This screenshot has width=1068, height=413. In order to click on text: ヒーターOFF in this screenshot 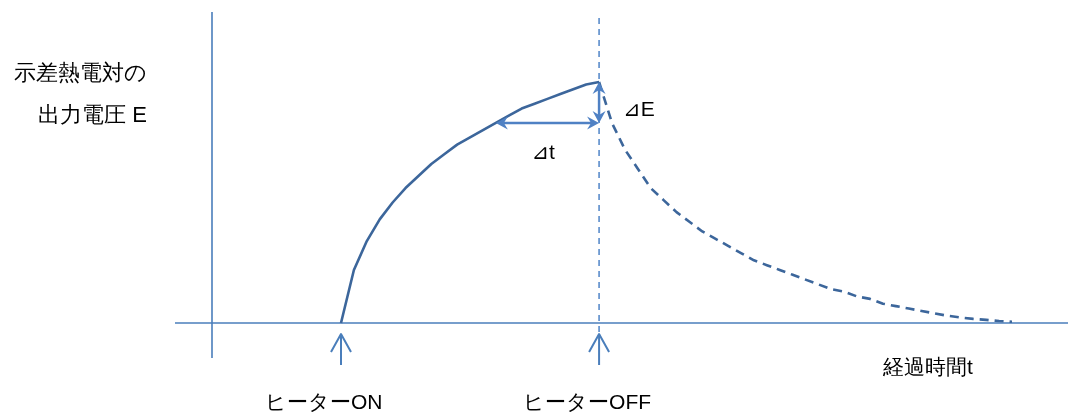, I will do `click(587, 401)`.